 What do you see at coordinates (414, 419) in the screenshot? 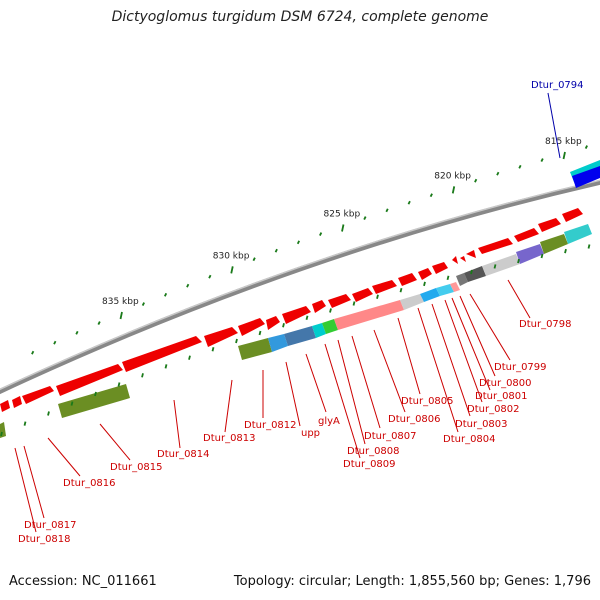
I see `gene-label-dtur_0806: Dtur_0806` at bounding box center [414, 419].